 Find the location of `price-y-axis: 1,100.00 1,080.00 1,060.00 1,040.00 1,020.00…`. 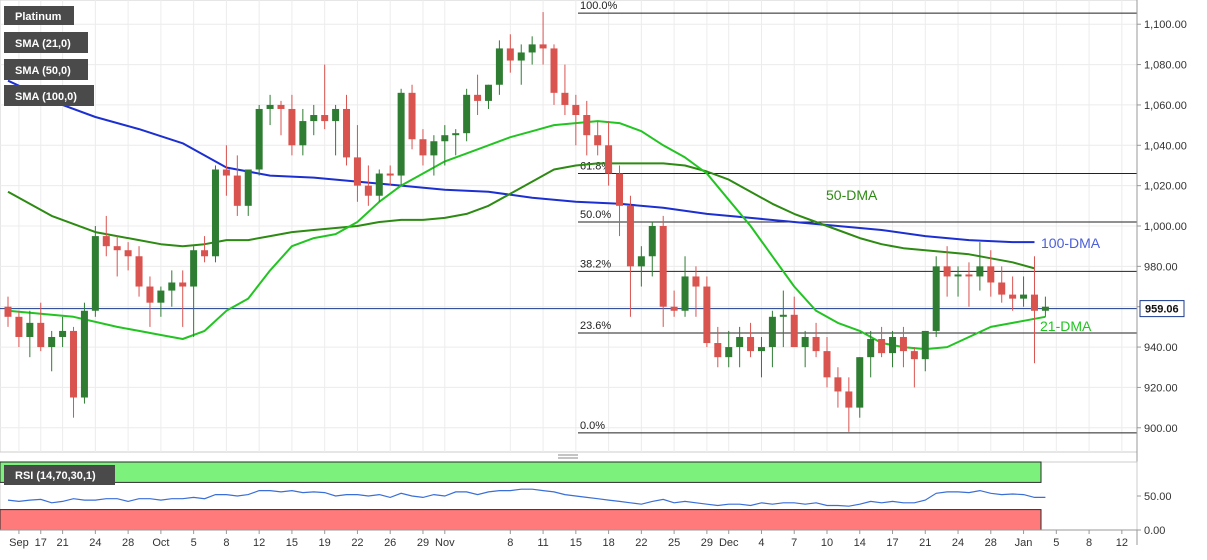

price-y-axis: 1,100.00 1,080.00 1,060.00 1,040.00 1,020.00… is located at coordinates (1161, 272).